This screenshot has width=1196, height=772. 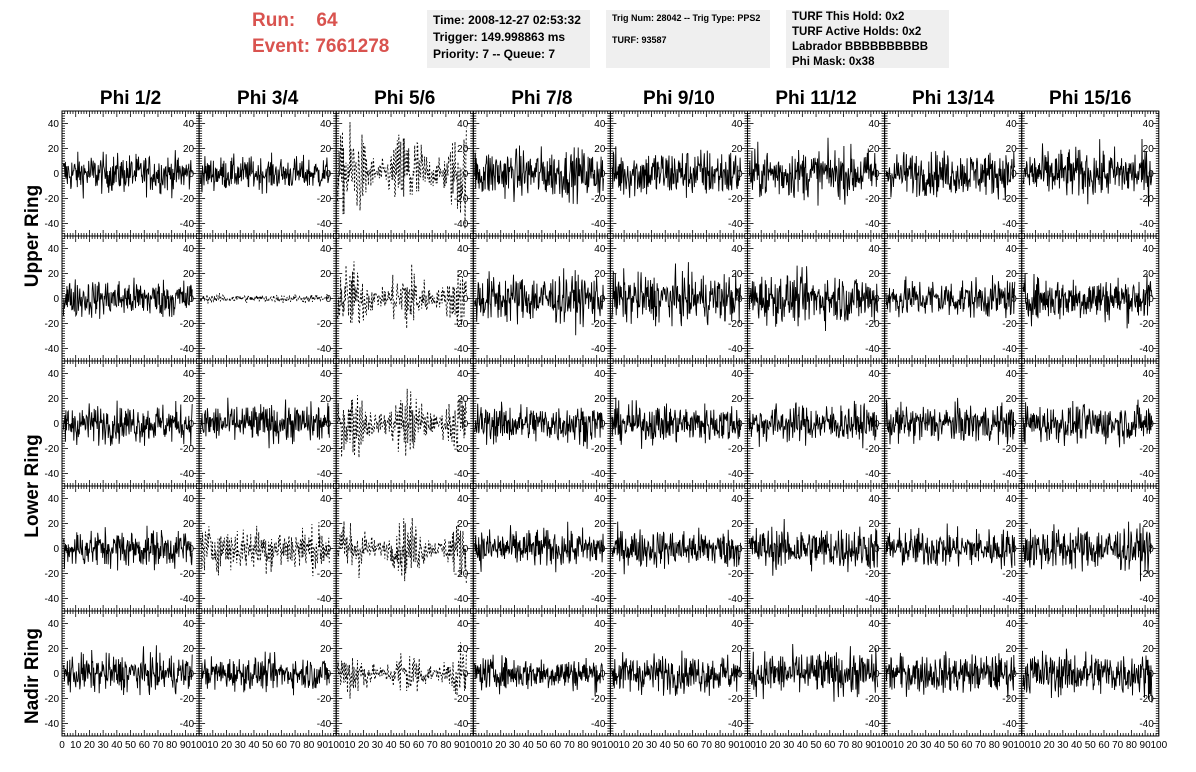 I want to click on column-header-6: Phi 11/12, so click(x=815, y=98).